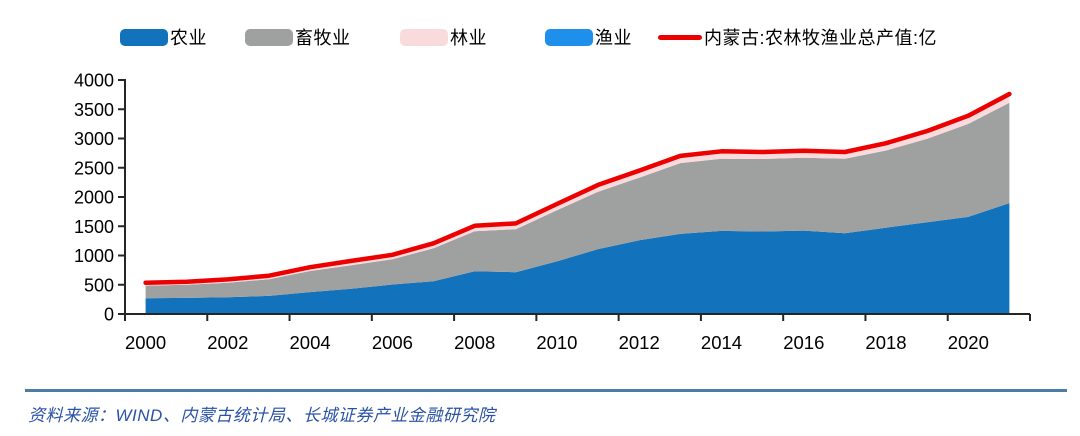 Image resolution: width=1080 pixels, height=436 pixels. Describe the element at coordinates (392, 342) in the screenshot. I see `x-tick-label: 2006` at that location.